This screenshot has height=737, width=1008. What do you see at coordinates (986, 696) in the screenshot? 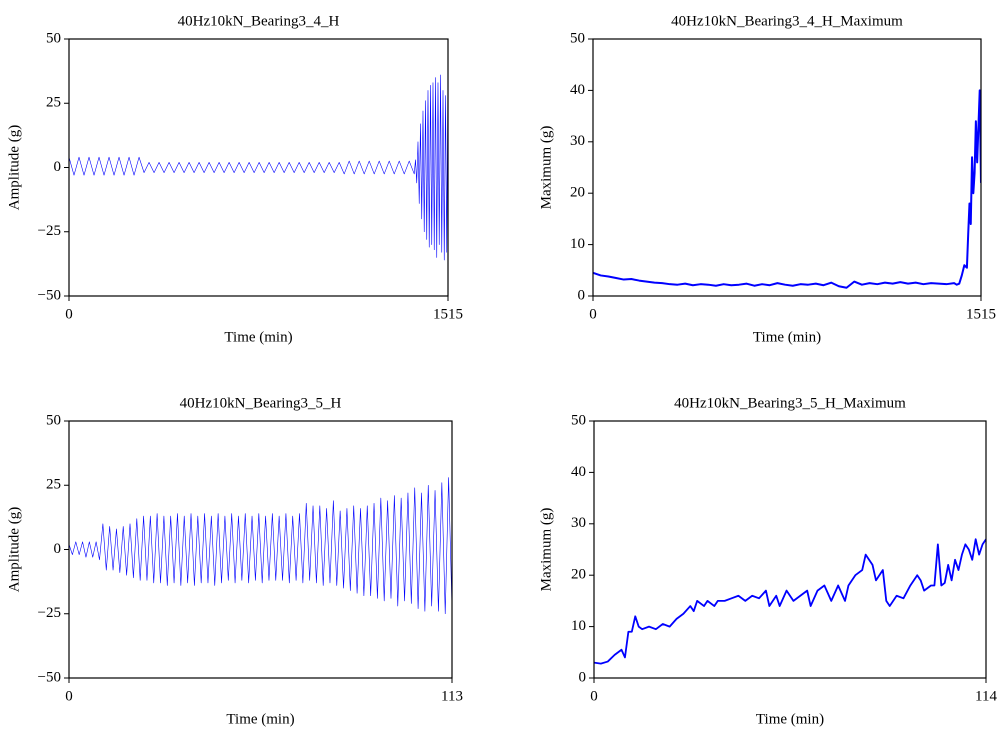
I see `x-tick-label: 114` at bounding box center [986, 696].